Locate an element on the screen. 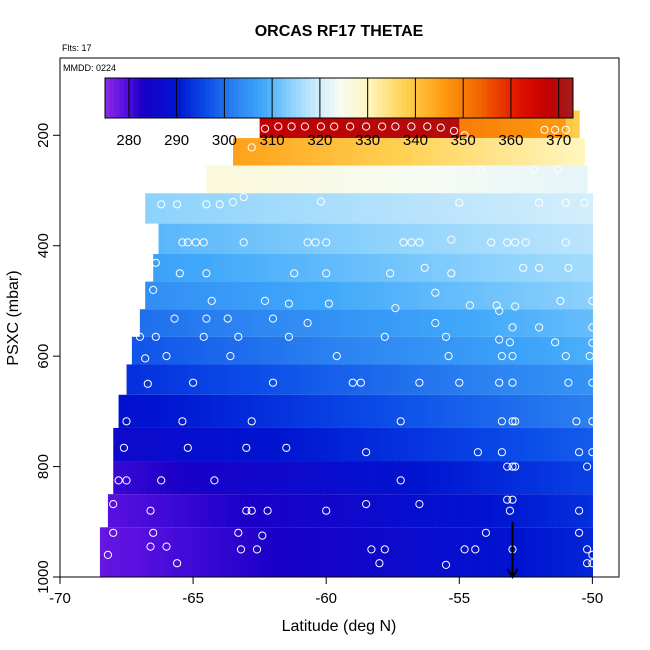 This screenshot has width=650, height=650. colorbar-tick-label: 320 is located at coordinates (319, 140).